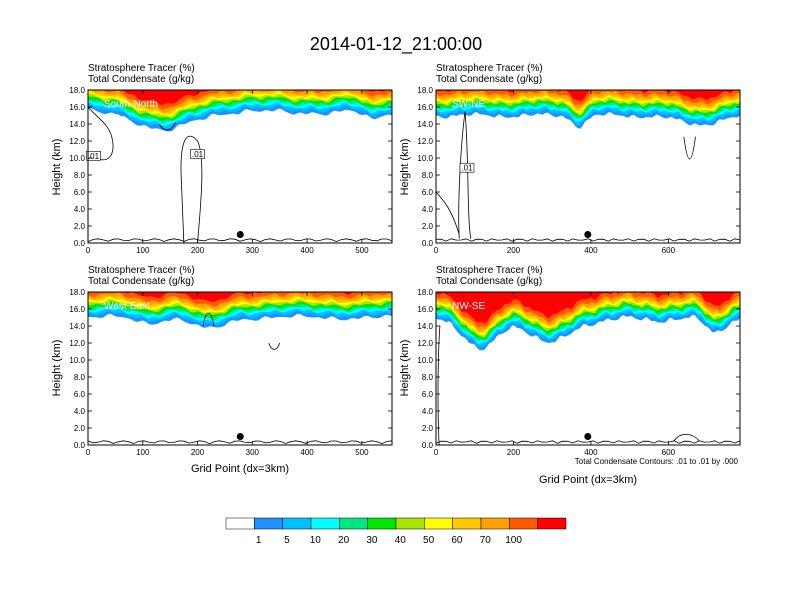  What do you see at coordinates (253, 452) in the screenshot?
I see `x-tick-label: 300` at bounding box center [253, 452].